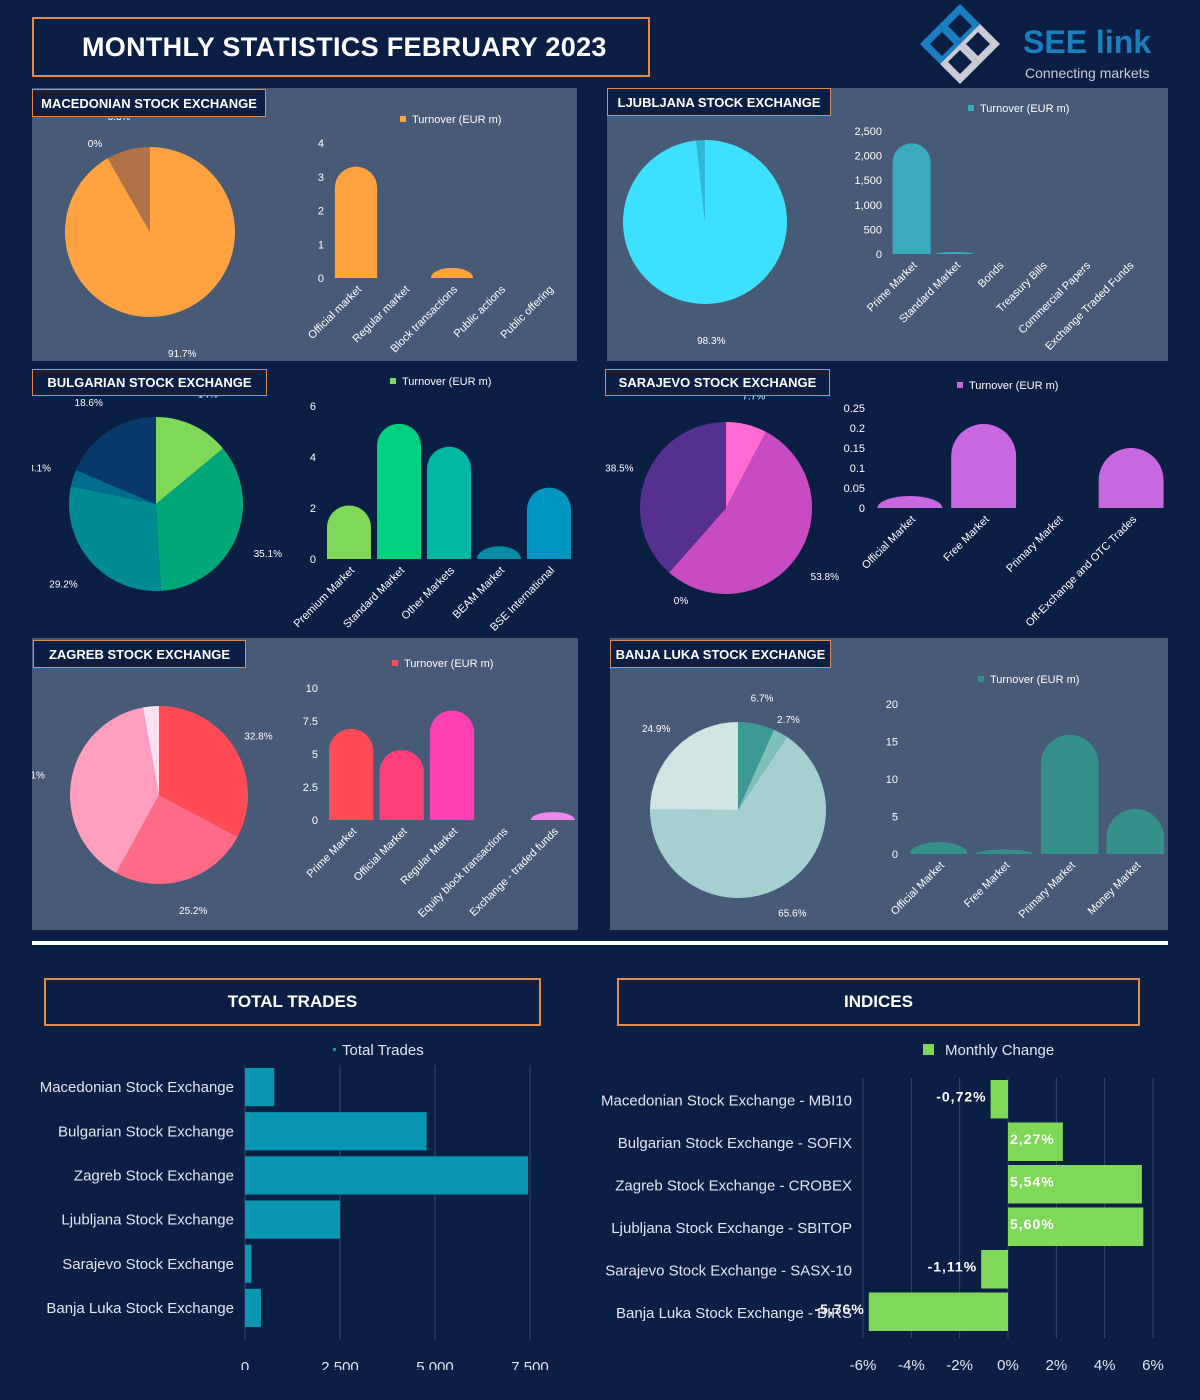 The height and width of the screenshot is (1400, 1200). I want to click on y-tick-label-ljubljana-stock-exchange: Ljubljana Stock Exchange, so click(147, 1220).